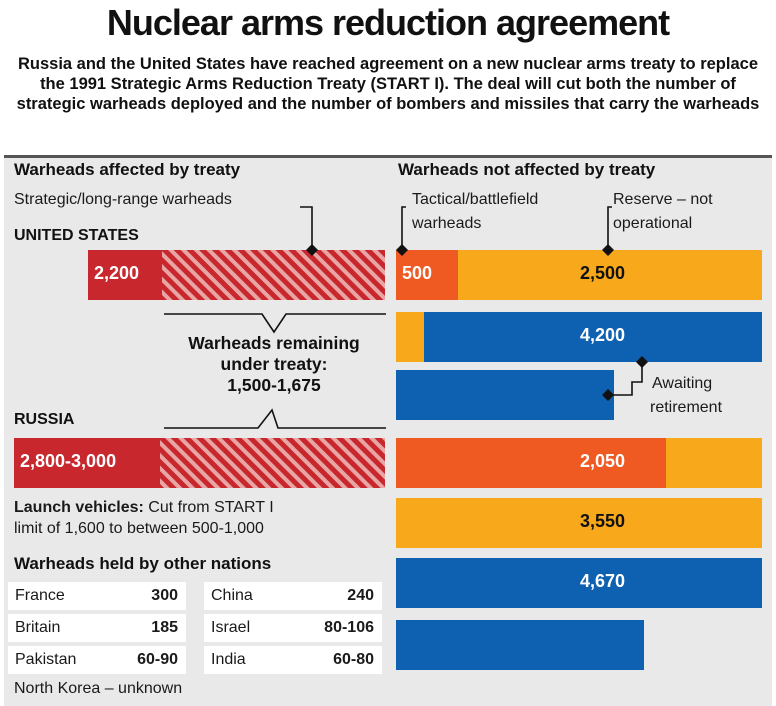  What do you see at coordinates (231, 627) in the screenshot?
I see `nation-name: Israel` at bounding box center [231, 627].